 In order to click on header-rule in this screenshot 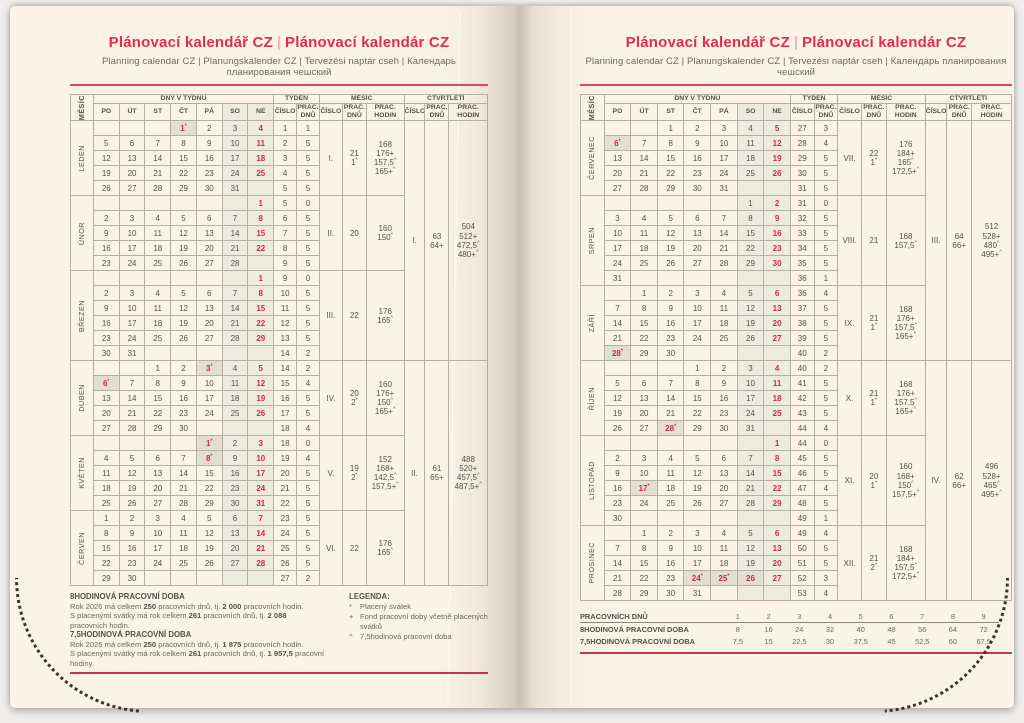, I will do `click(796, 85)`.